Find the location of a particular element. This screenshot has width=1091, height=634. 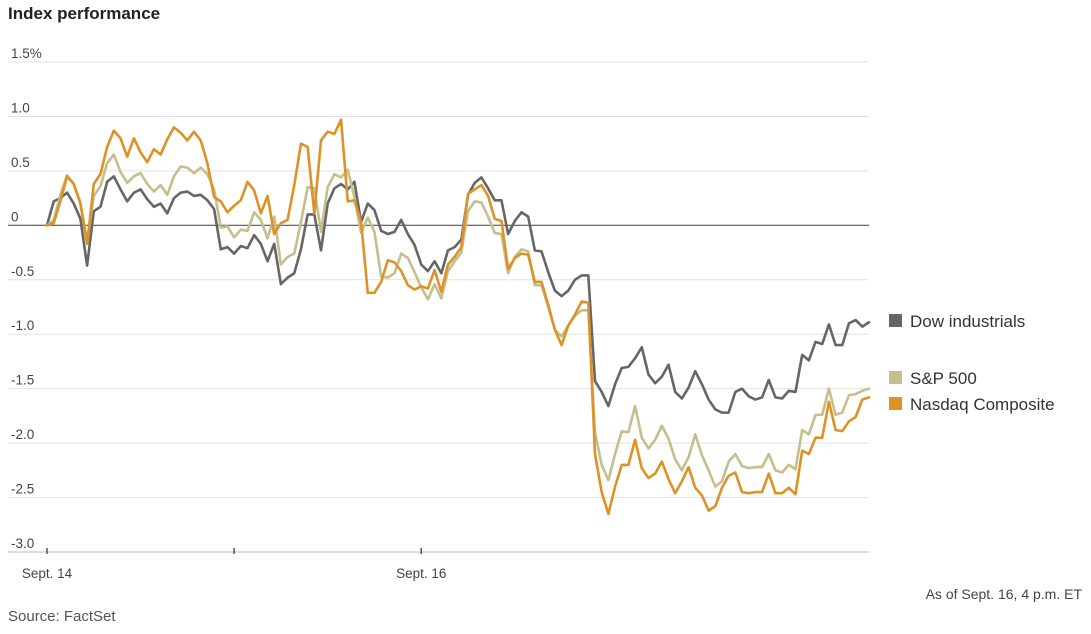

y-axis-tick-labels: 1.5% 1.0 0.5 0 -0.5 -1.0 -1.5 -2.0 -2.5 -3.0 is located at coordinates (26, 298).